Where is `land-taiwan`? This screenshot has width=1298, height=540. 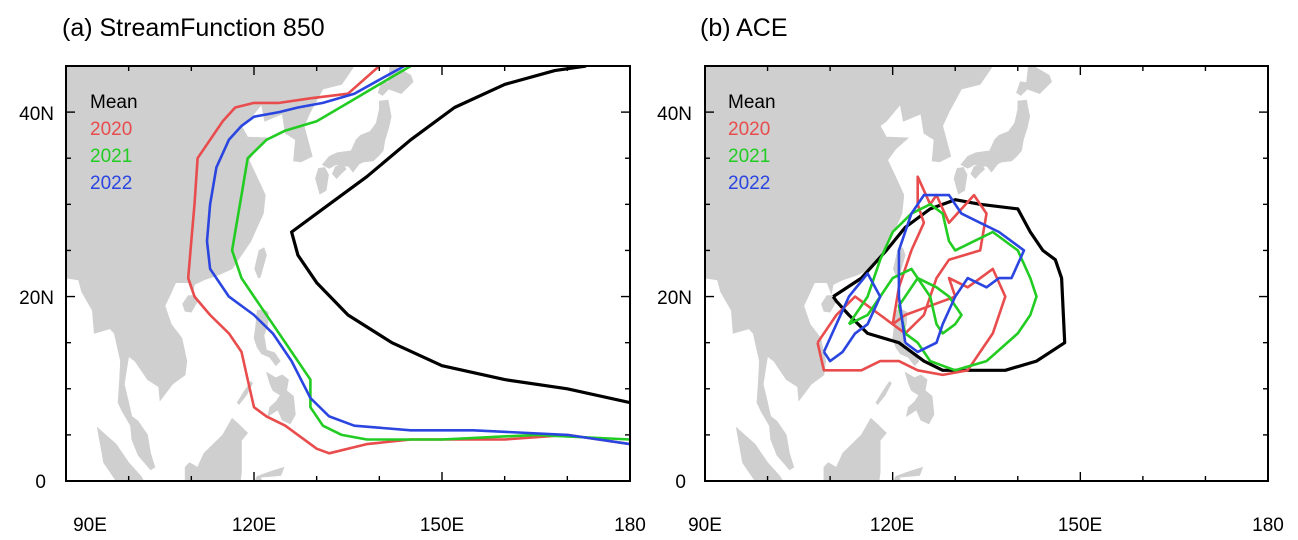 land-taiwan is located at coordinates (260, 263).